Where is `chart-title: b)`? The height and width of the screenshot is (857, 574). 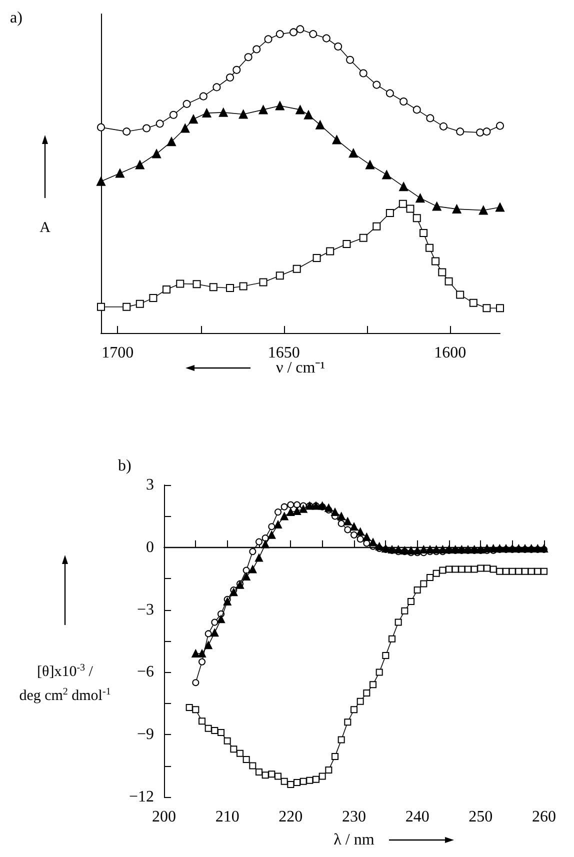
chart-title: b) is located at coordinates (125, 466).